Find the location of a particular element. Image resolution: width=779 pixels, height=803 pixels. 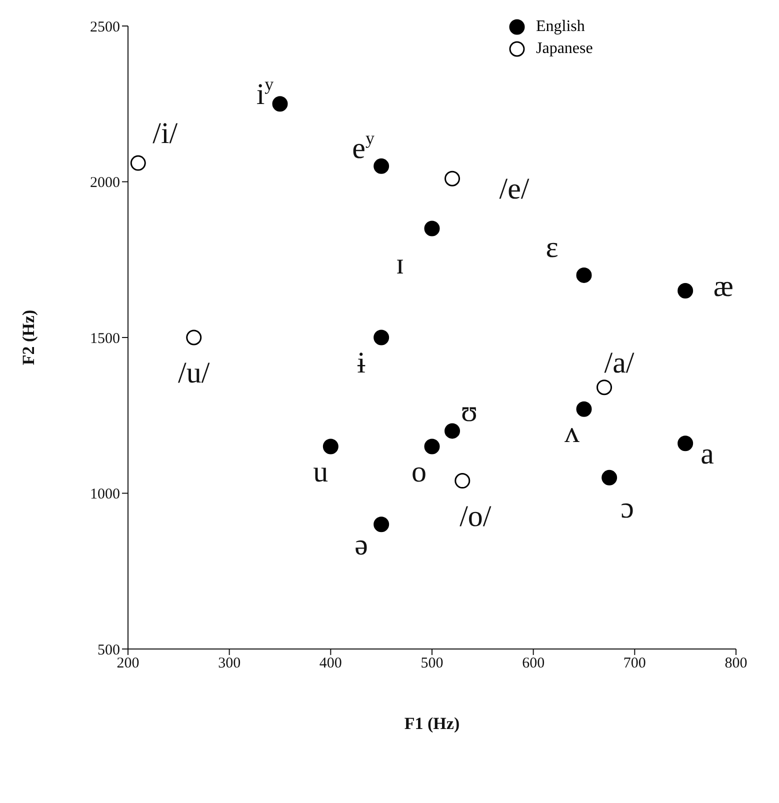

annotation: /o/ is located at coordinates (476, 516).